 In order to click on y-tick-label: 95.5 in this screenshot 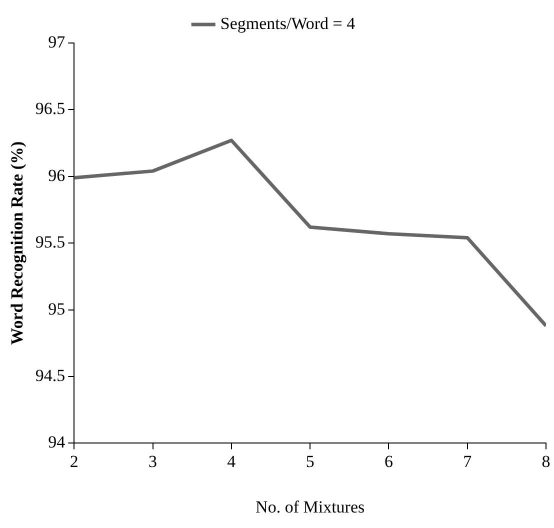, I will do `click(50, 242)`.